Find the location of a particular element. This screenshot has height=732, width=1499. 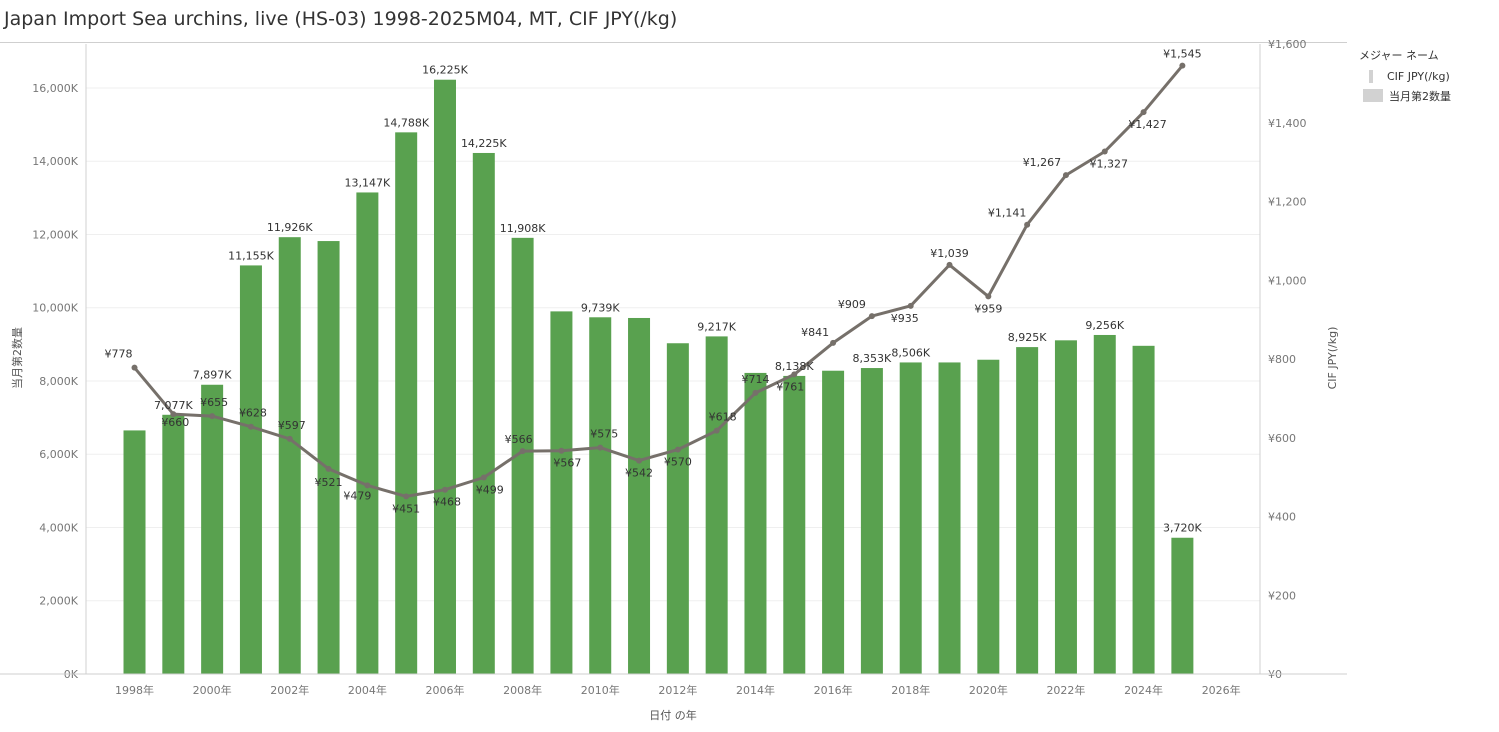

price-value-label: ¥451 is located at coordinates (406, 508).